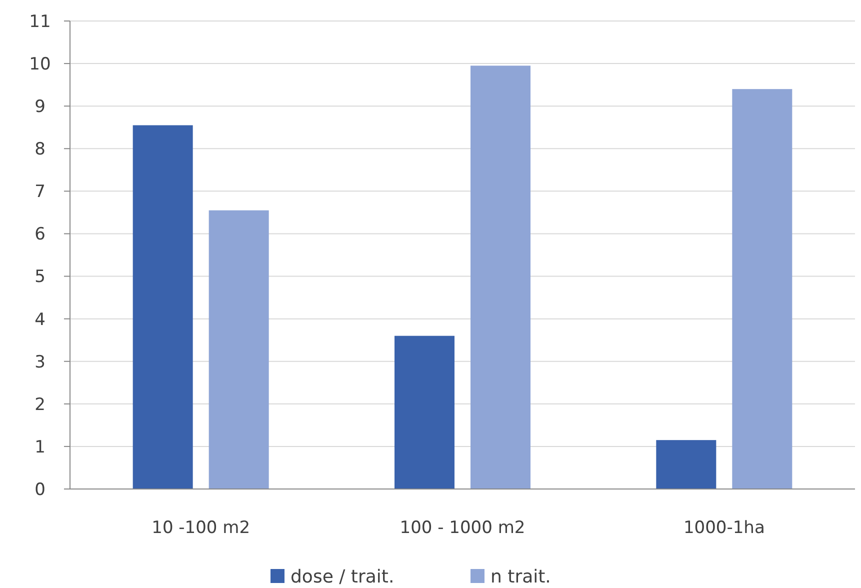 This screenshot has height=588, width=861. I want to click on x-tick-label: 1000-1ha, so click(724, 528).